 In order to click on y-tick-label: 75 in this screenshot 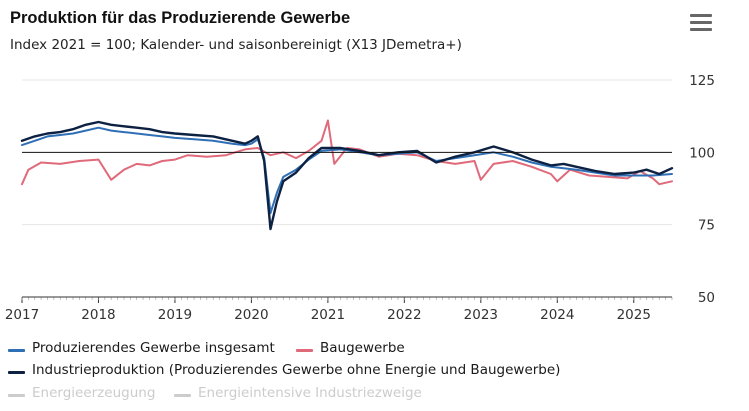, I will do `click(706, 226)`.